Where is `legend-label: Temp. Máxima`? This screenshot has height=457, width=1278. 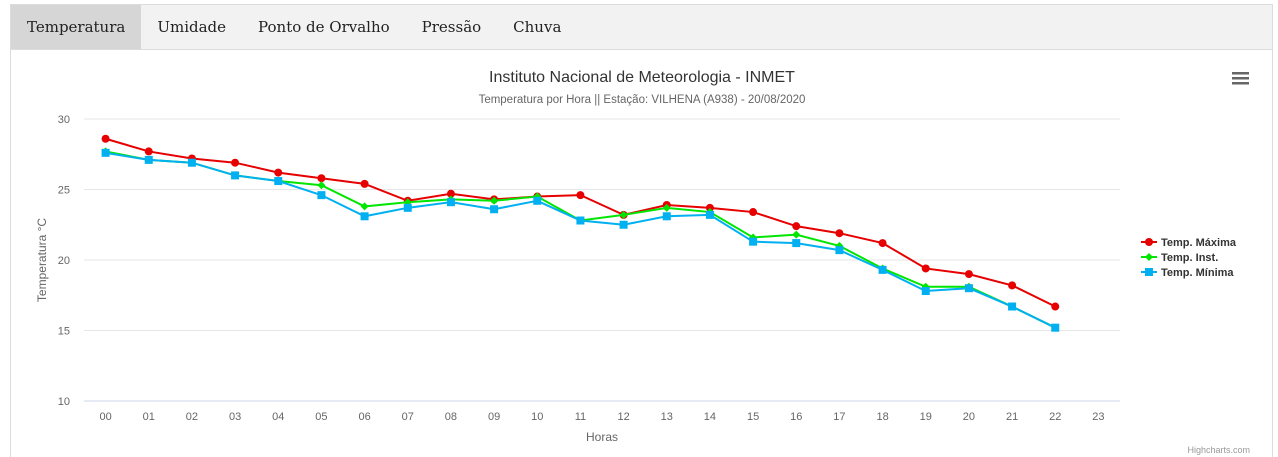
legend-label: Temp. Máxima is located at coordinates (1199, 243).